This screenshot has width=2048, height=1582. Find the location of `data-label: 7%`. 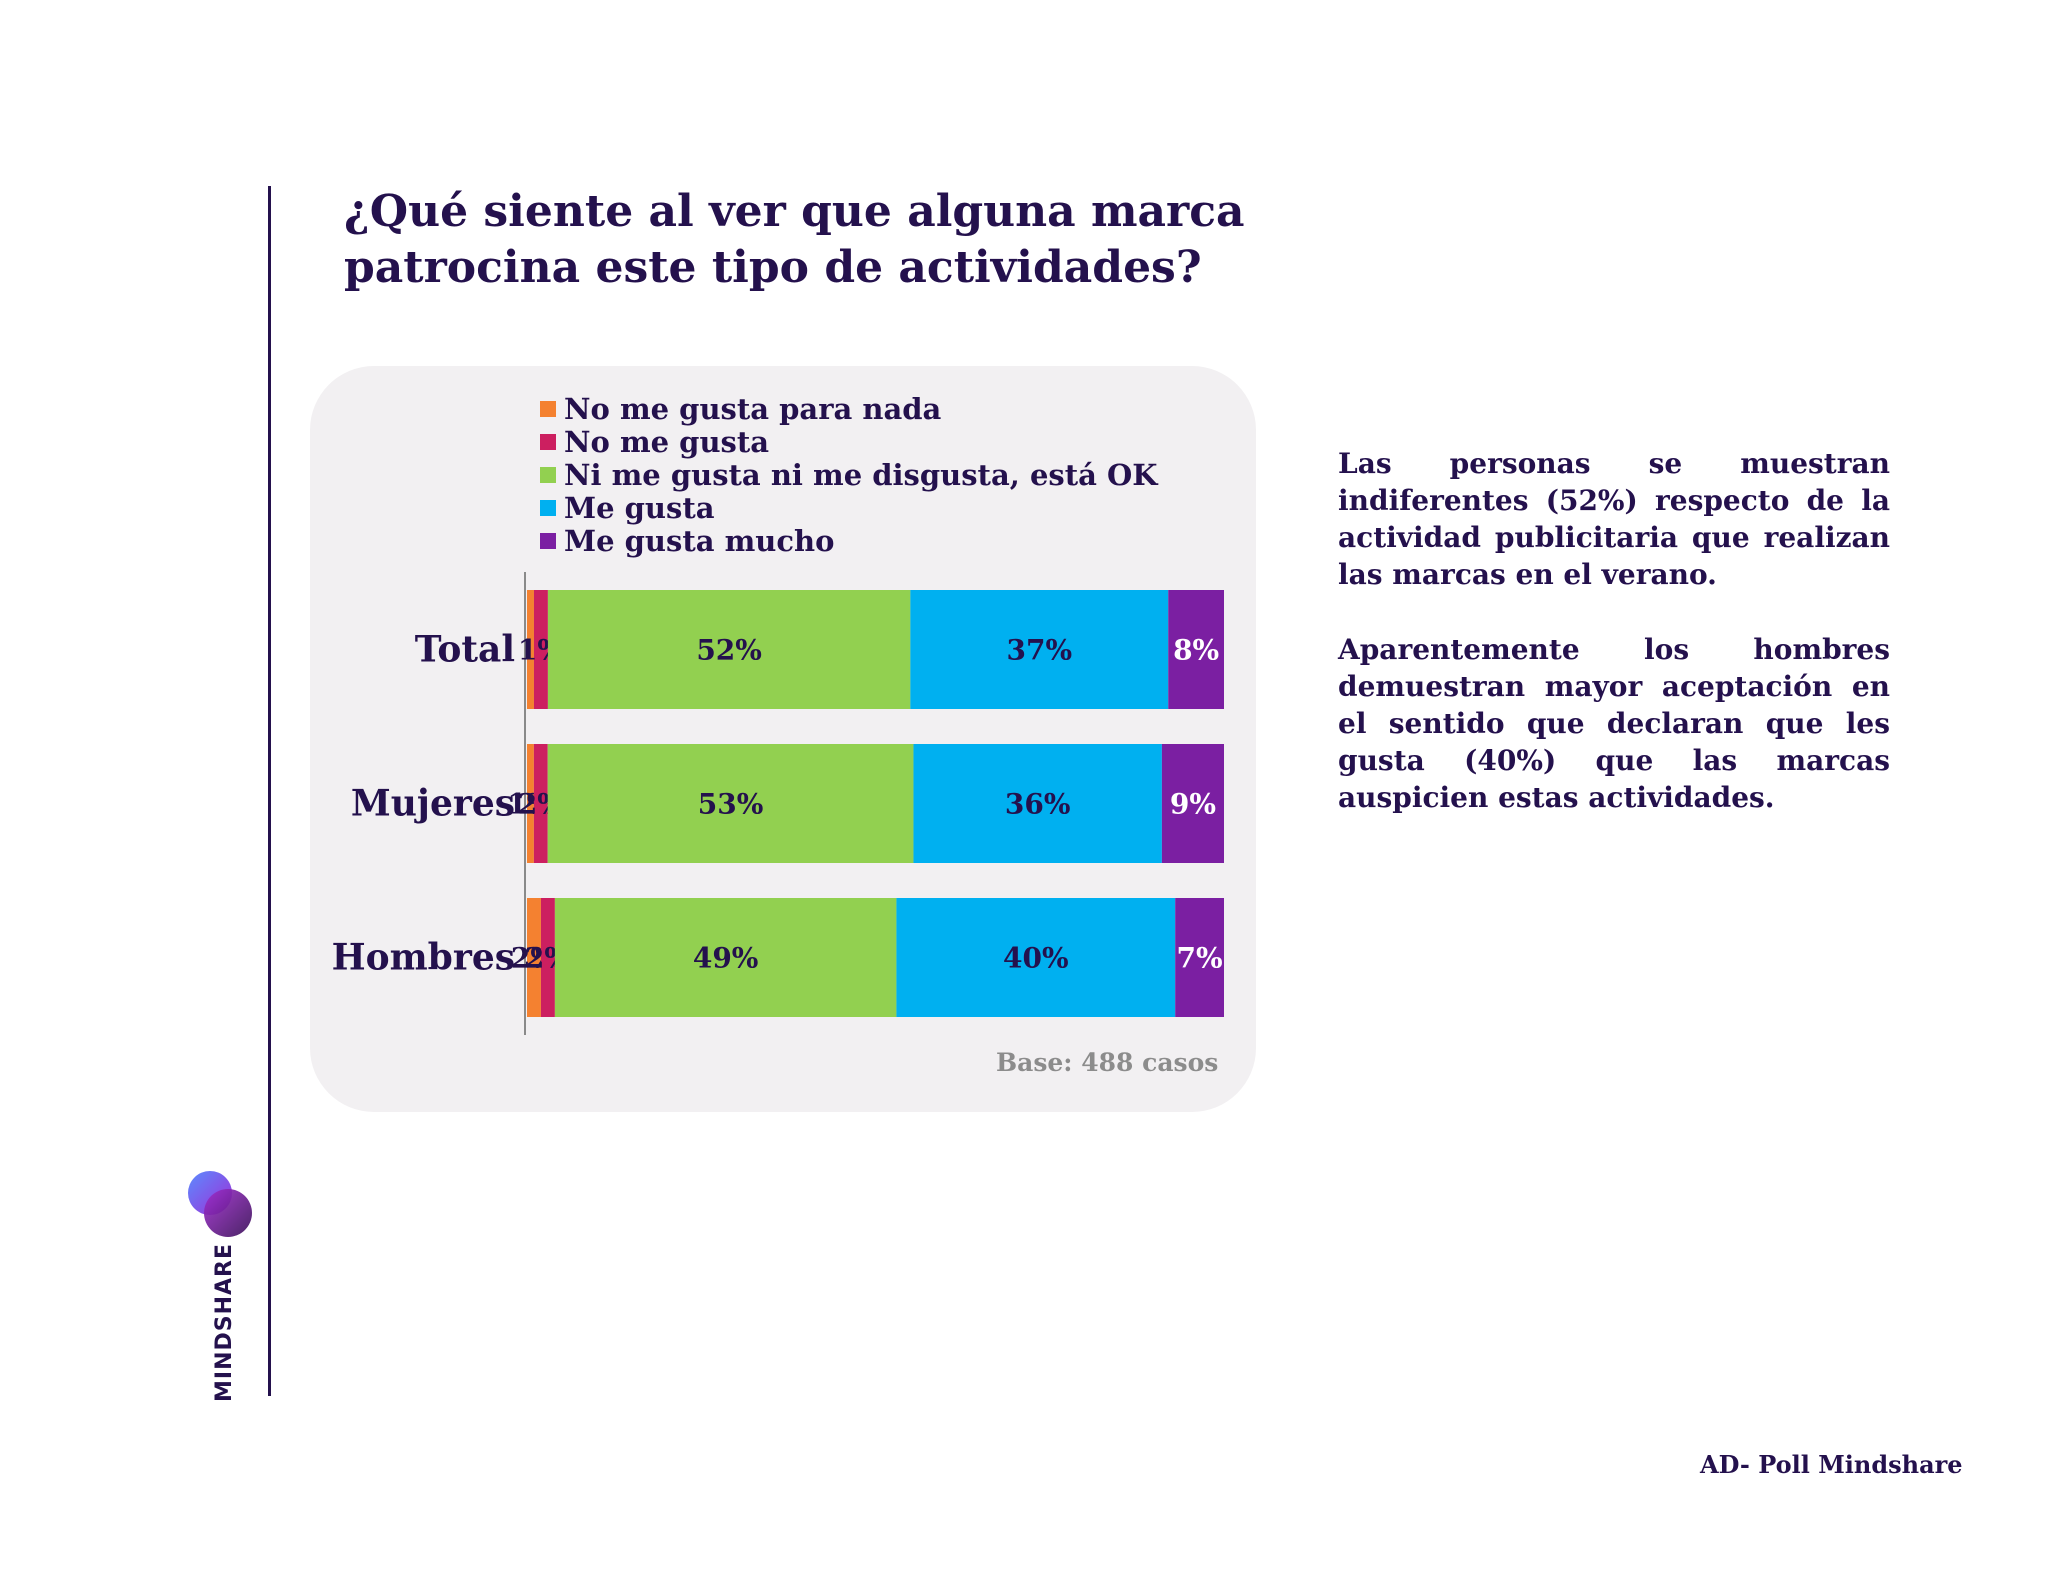

data-label: 7% is located at coordinates (1200, 958).